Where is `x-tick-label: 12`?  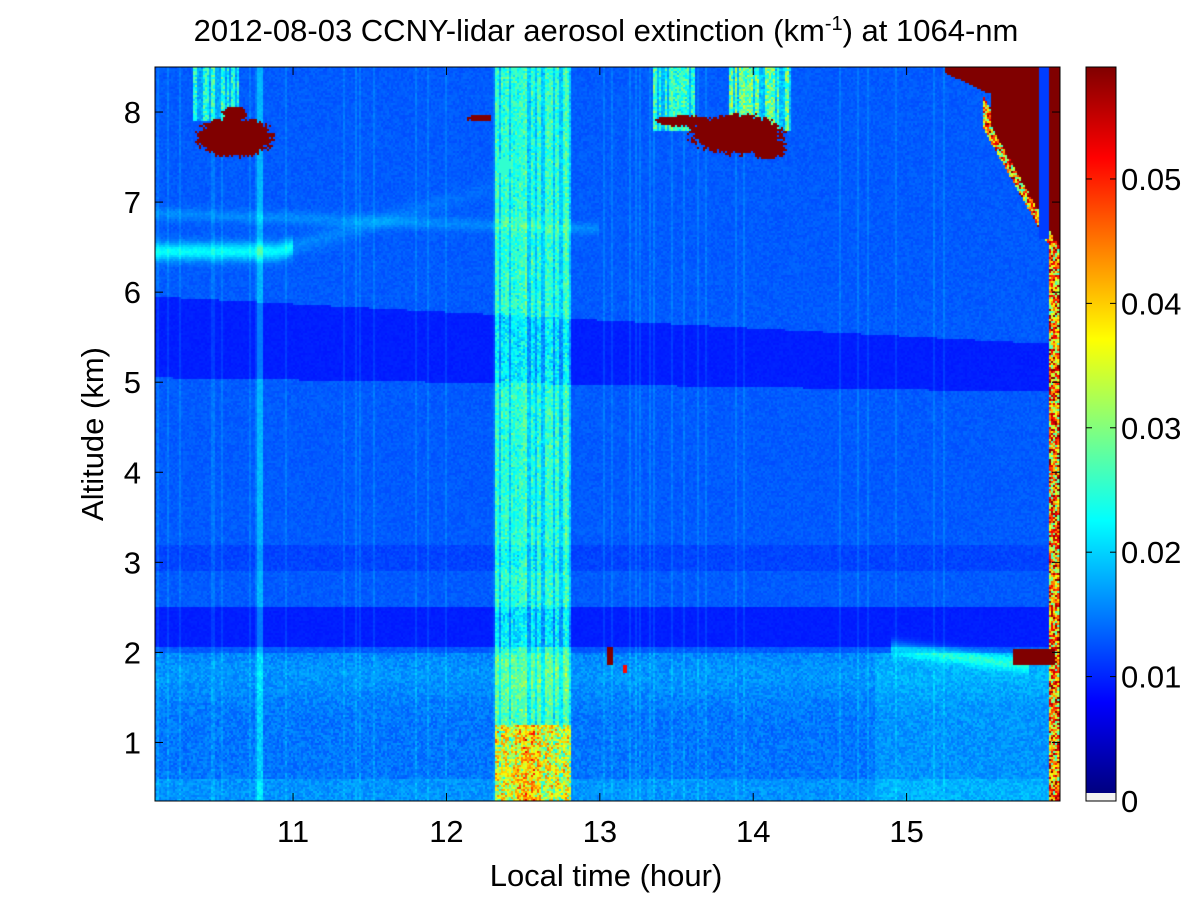
x-tick-label: 12 is located at coordinates (446, 831).